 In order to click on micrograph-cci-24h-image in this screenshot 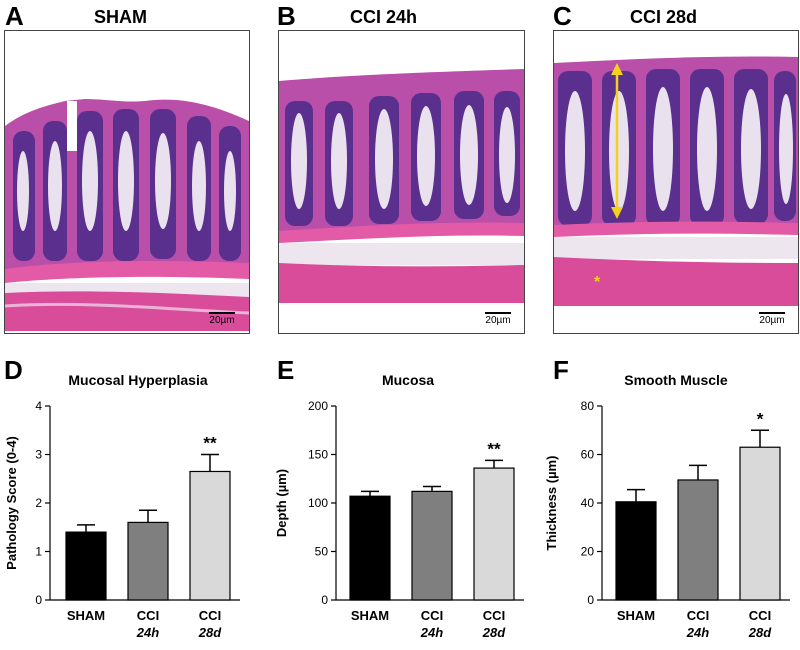, I will do `click(401, 182)`.